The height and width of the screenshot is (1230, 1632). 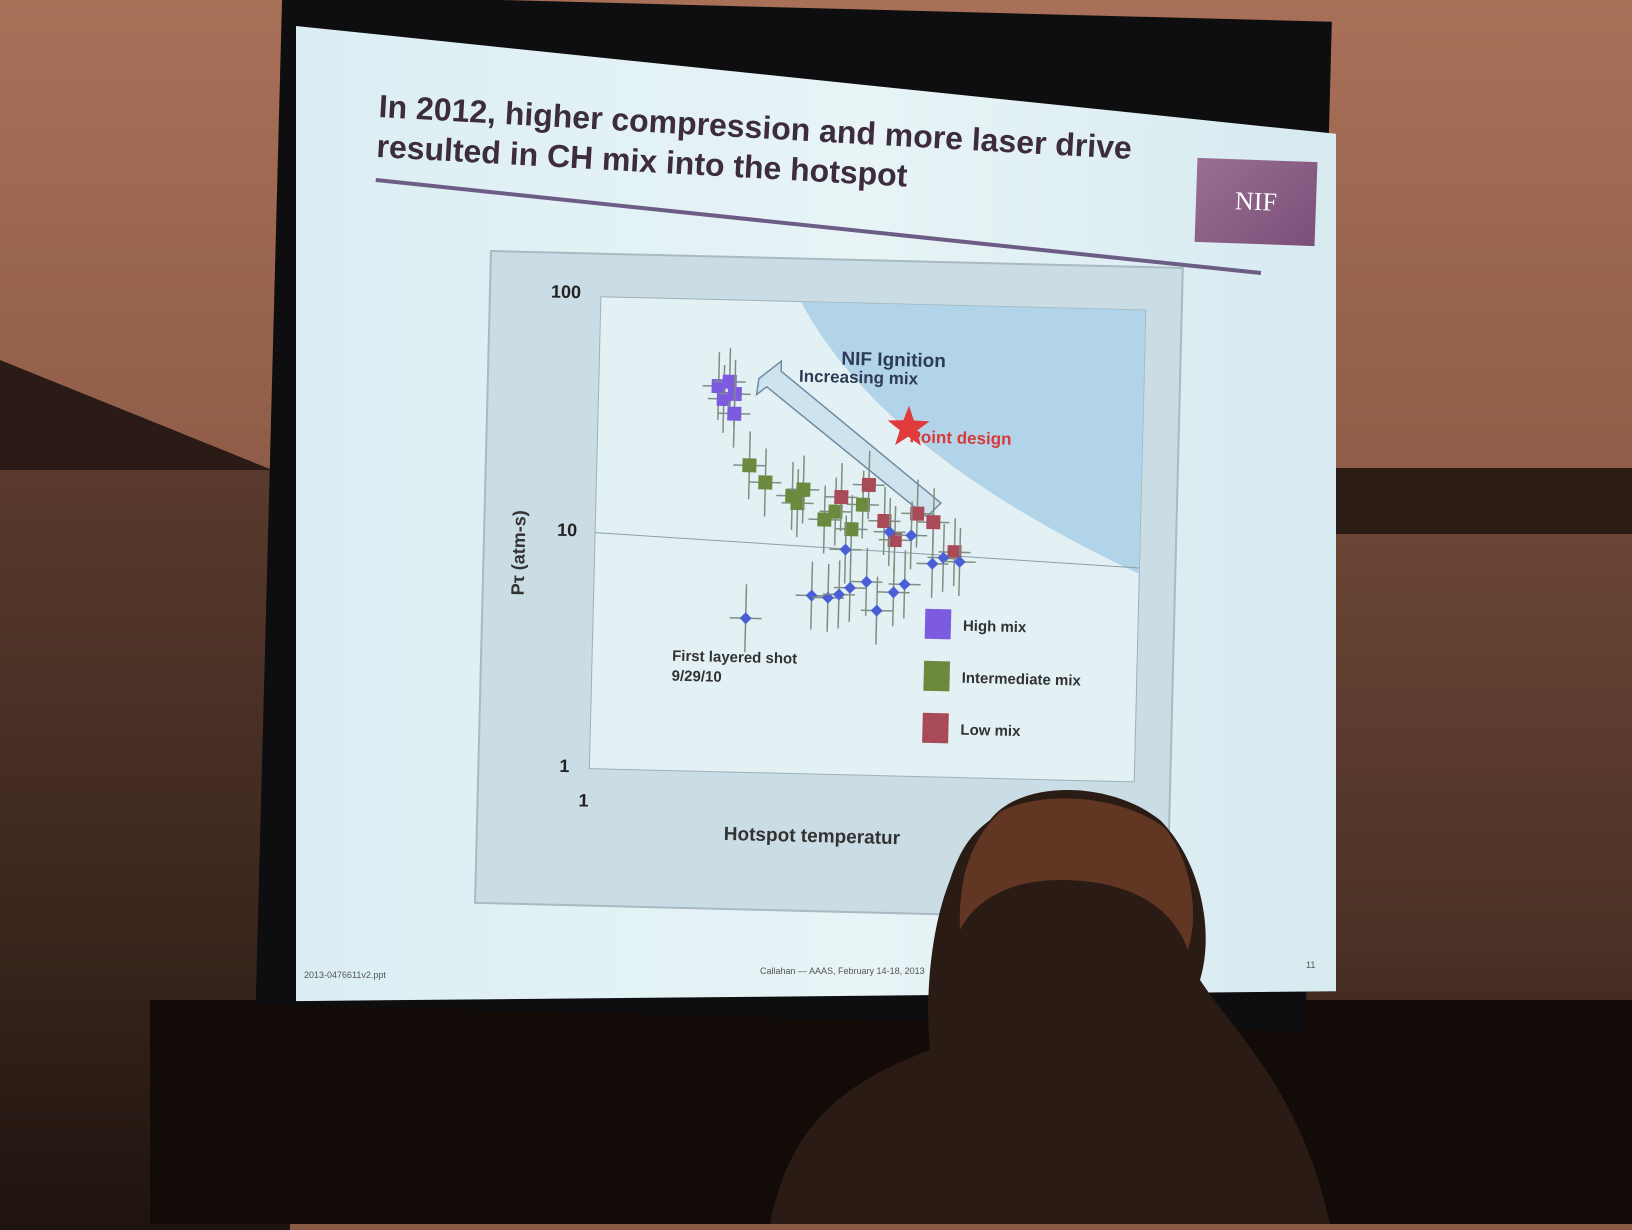 What do you see at coordinates (960, 437) in the screenshot?
I see `point-design-label: Point design` at bounding box center [960, 437].